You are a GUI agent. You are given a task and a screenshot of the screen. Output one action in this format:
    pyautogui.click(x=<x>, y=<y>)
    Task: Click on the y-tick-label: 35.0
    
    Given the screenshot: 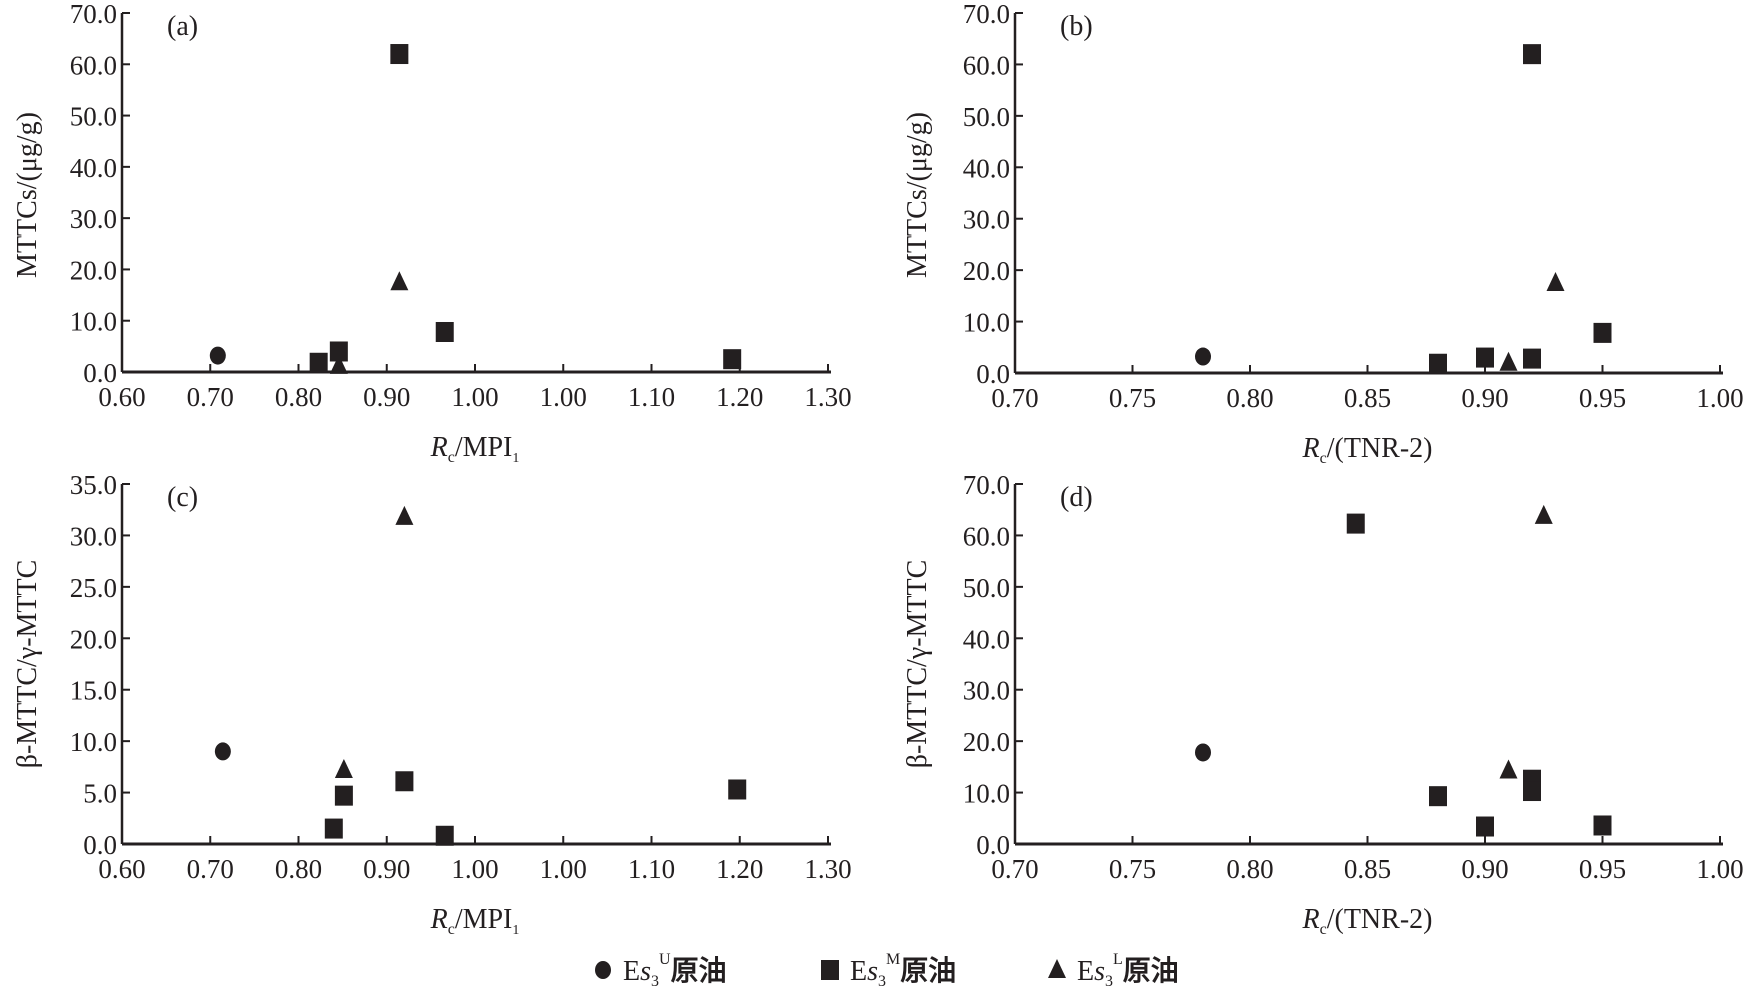 What is the action you would take?
    pyautogui.click(x=93, y=485)
    